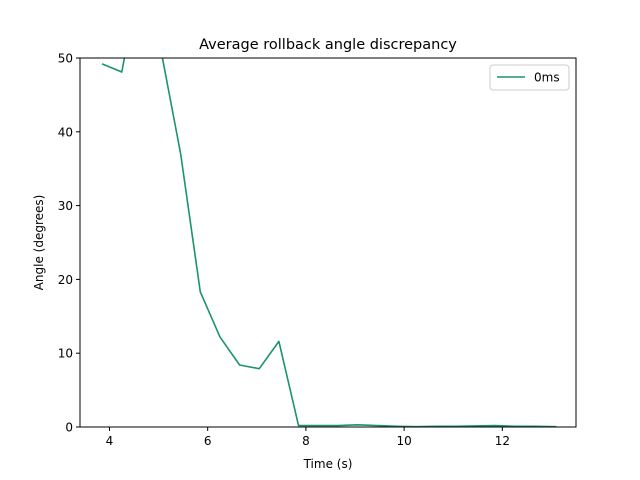 The width and height of the screenshot is (640, 480). Describe the element at coordinates (69, 428) in the screenshot. I see `y-tick-label: 0` at that location.